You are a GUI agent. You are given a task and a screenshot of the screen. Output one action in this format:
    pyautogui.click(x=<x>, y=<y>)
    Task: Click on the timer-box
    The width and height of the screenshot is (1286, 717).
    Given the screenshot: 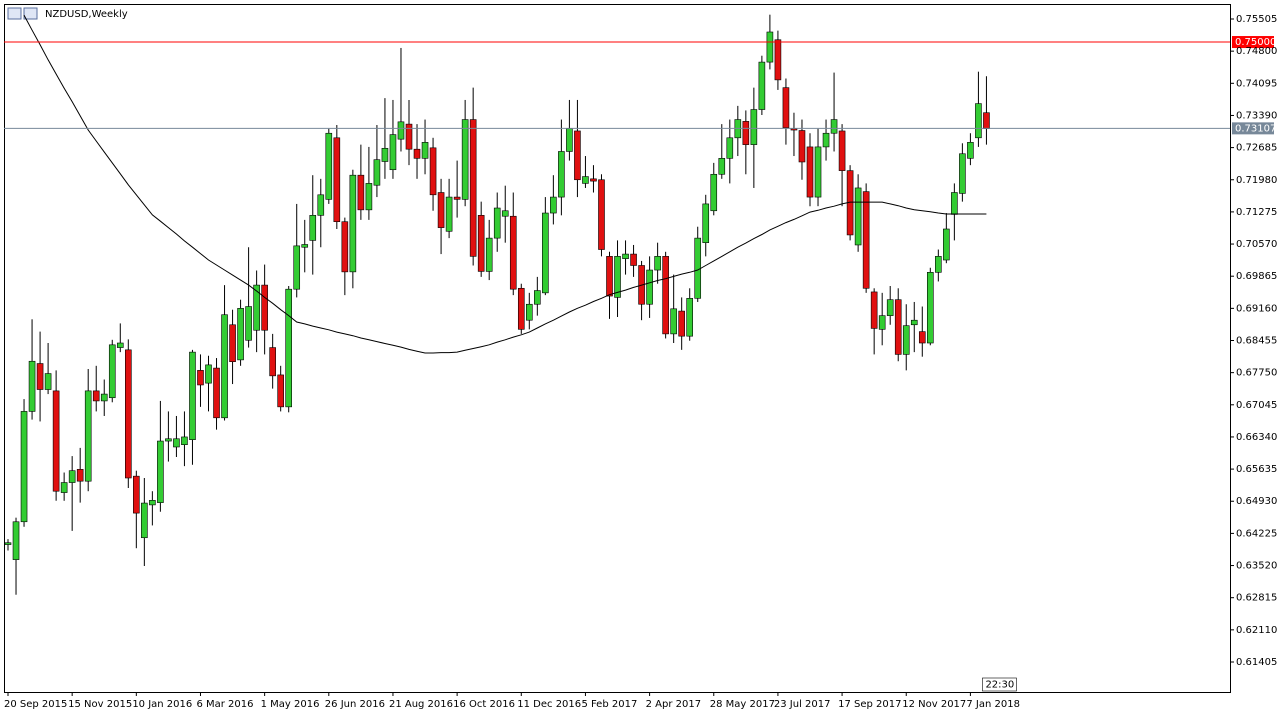 What is the action you would take?
    pyautogui.click(x=999, y=684)
    